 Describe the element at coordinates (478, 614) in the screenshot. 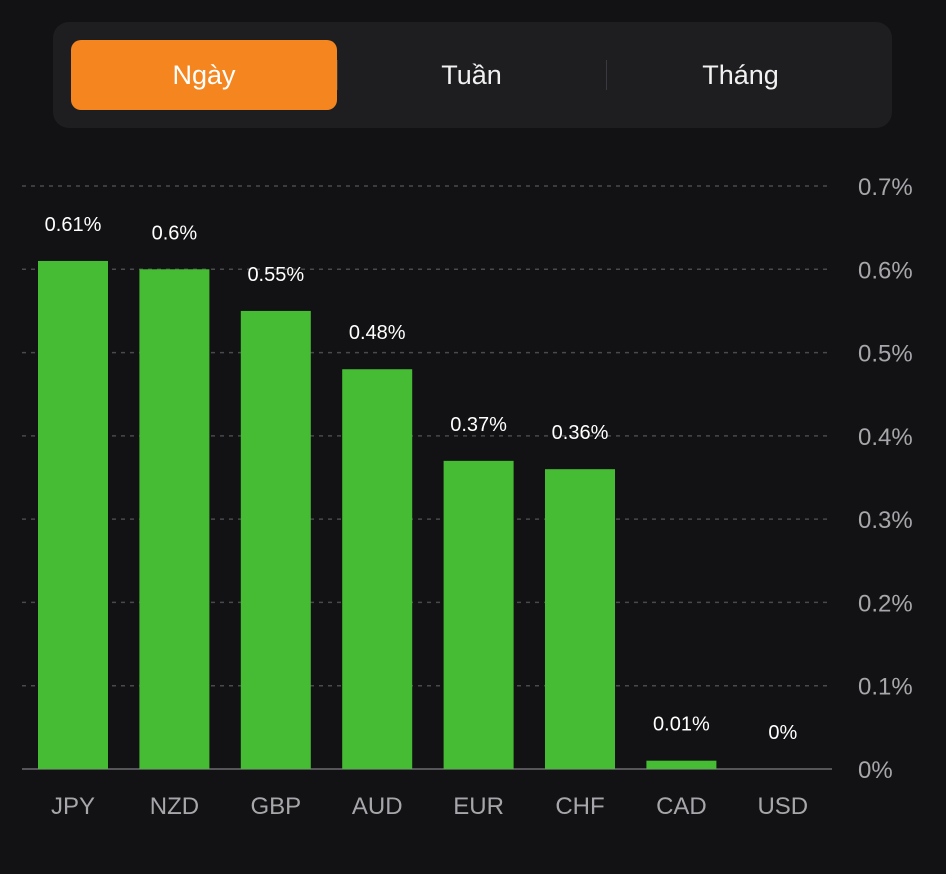

I see `bar-eur` at that location.